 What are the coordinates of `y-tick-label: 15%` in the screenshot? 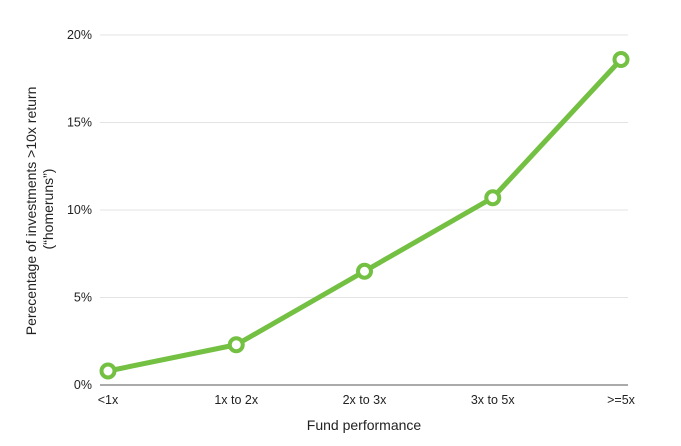 It's located at (79, 123).